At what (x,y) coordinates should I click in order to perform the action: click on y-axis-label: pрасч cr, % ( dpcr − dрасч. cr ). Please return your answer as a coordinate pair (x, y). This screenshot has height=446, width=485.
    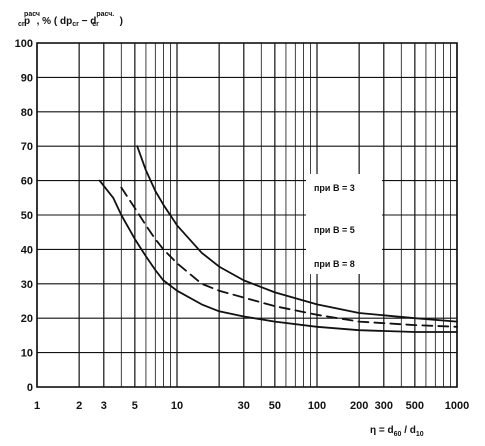
    Looking at the image, I should click on (70, 19).